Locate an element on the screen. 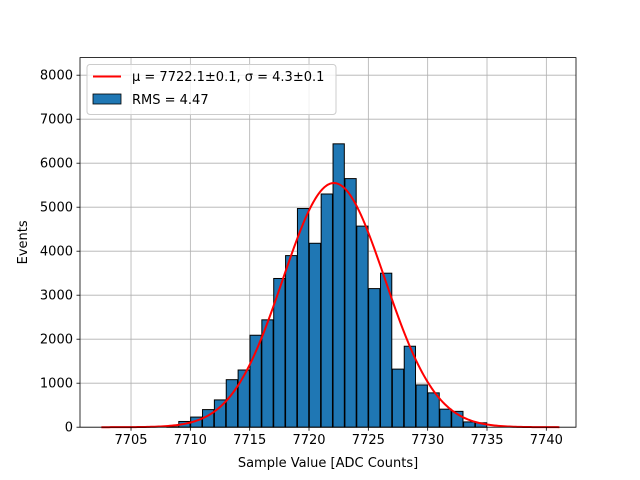 This screenshot has height=480, width=640. y-tick-label: 0 is located at coordinates (69, 428).